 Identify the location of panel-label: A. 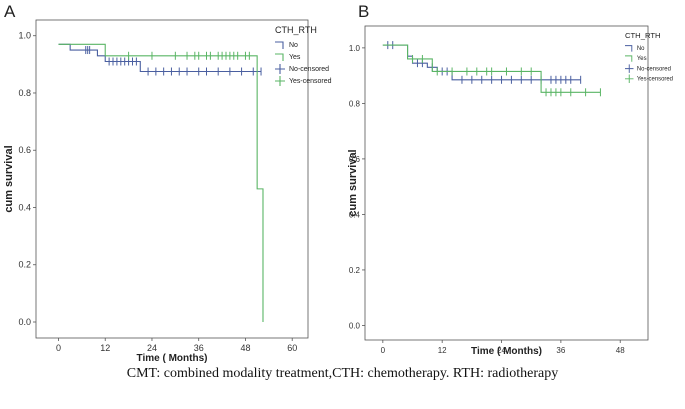
(10, 11).